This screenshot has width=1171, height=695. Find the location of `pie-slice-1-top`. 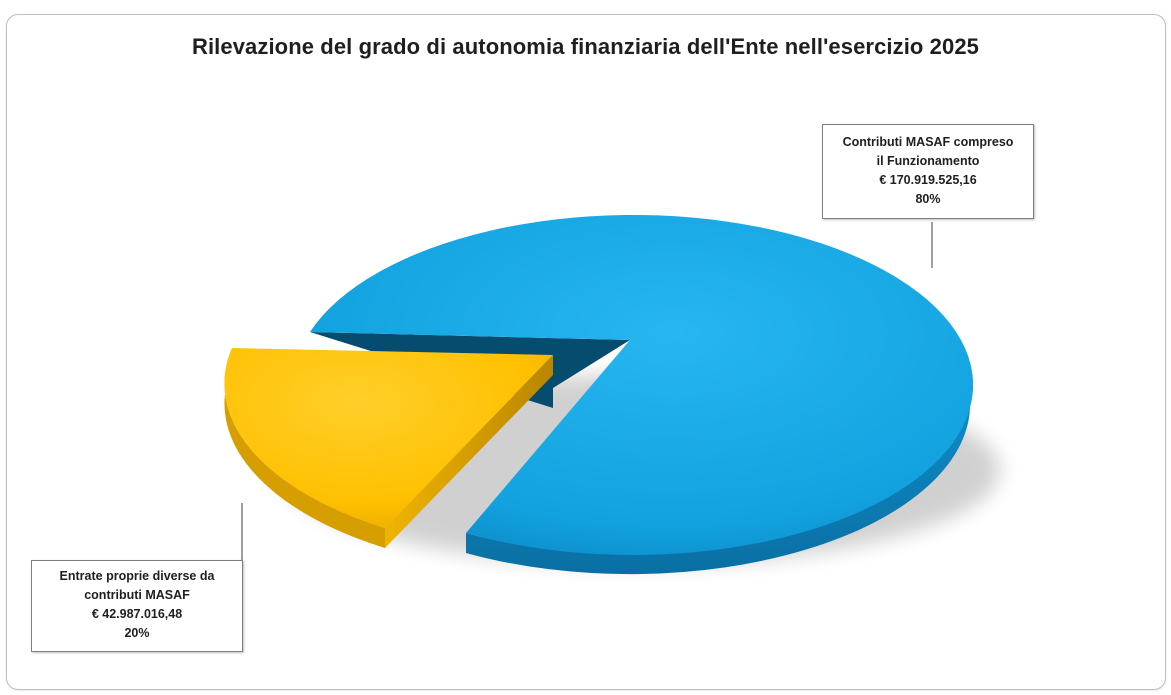

pie-slice-1-top is located at coordinates (389, 438).